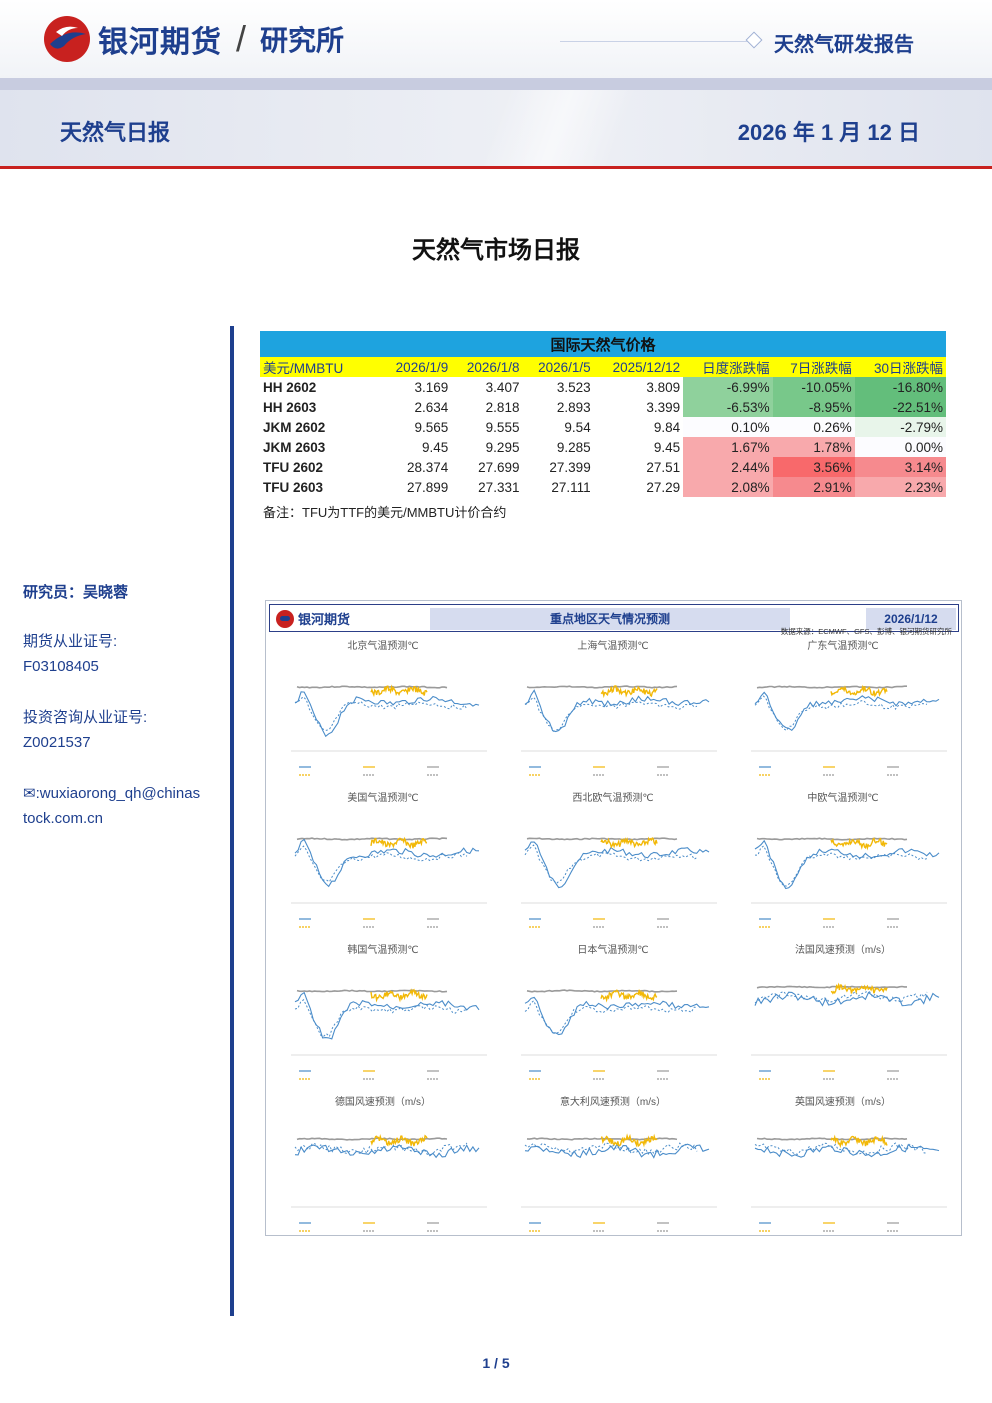 This screenshot has width=992, height=1403. Describe the element at coordinates (667, 427) in the screenshot. I see `price-cell: 9.84` at that location.